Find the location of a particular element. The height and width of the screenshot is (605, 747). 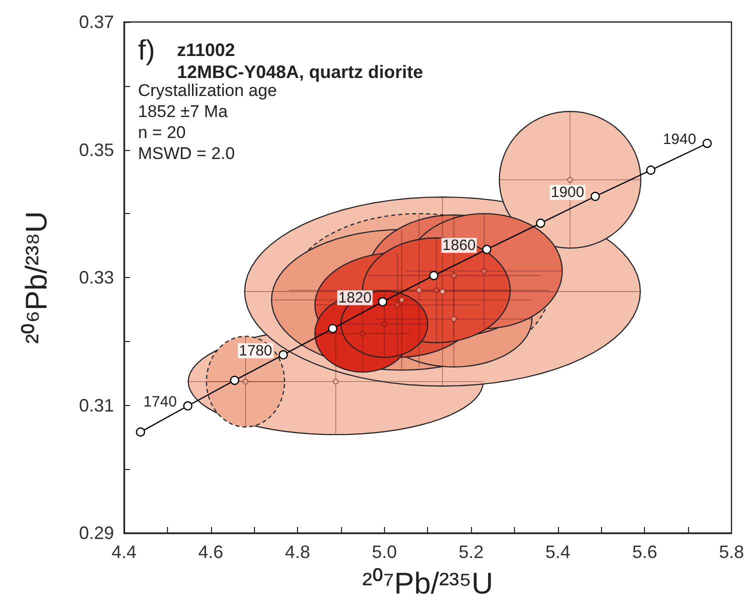

y-tick-label: 0.29 is located at coordinates (96, 533).